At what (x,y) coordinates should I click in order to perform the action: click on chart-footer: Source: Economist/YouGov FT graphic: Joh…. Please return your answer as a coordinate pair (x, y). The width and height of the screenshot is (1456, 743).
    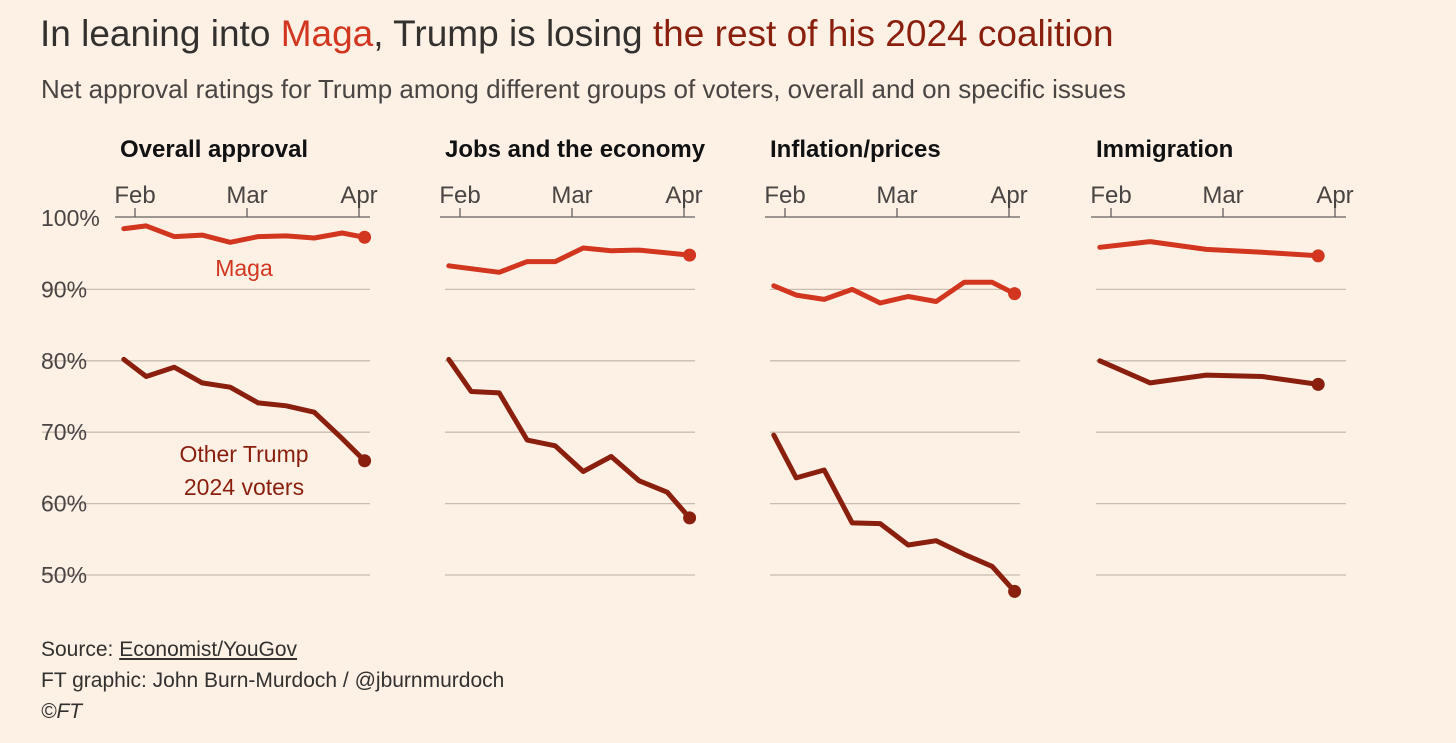
    Looking at the image, I should click on (272, 680).